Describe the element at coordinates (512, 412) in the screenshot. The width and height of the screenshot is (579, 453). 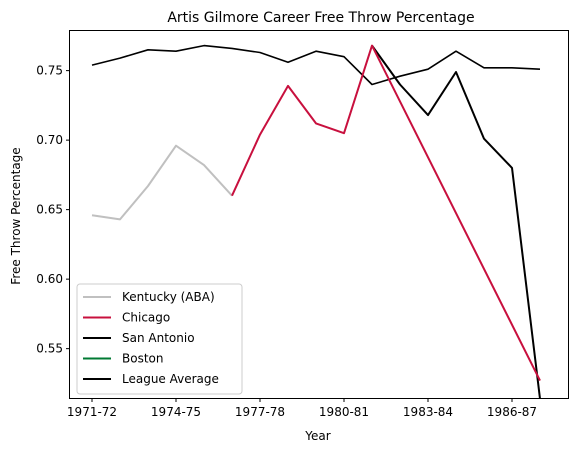
I see `x-tick-label: 1986-87` at that location.